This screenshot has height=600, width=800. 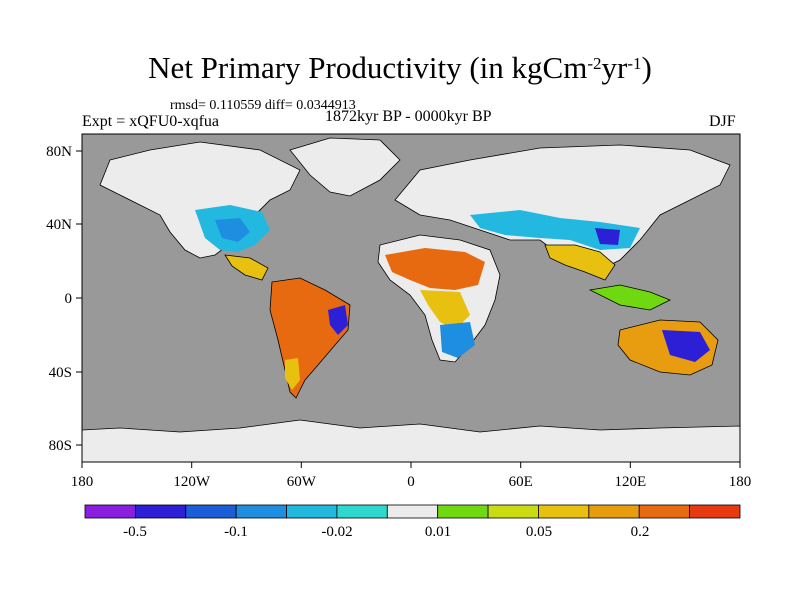 I want to click on south-america-anomaly-cool, so click(x=338, y=320).